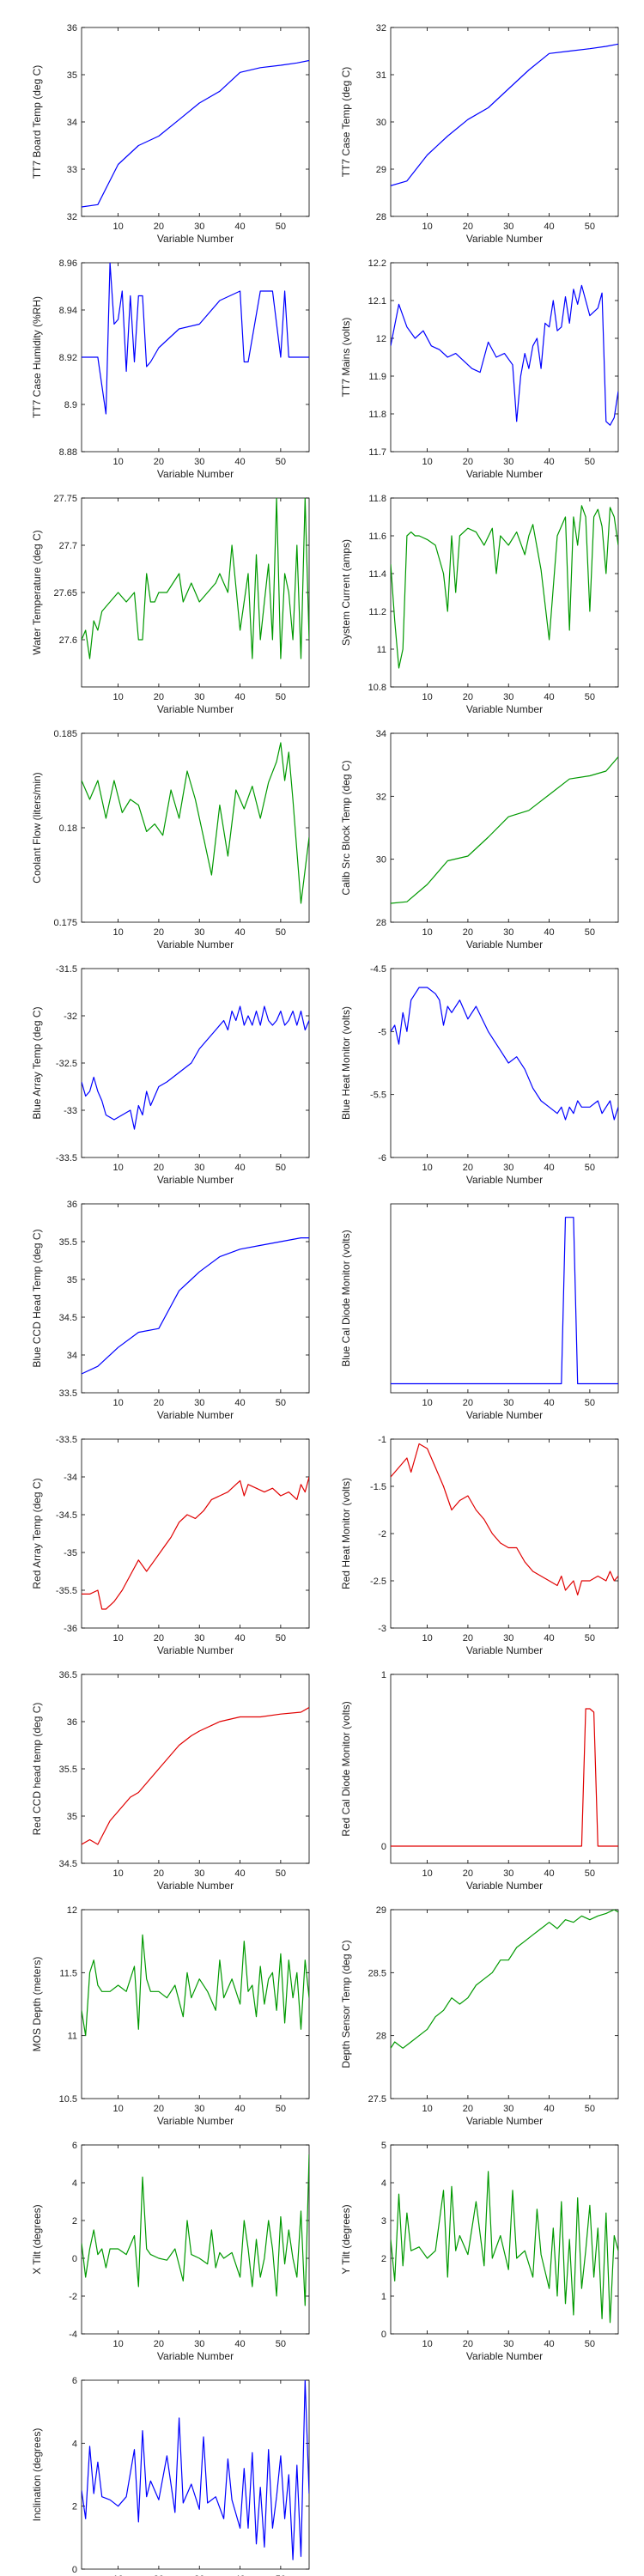 The image size is (644, 2576). What do you see at coordinates (377, 1973) in the screenshot?
I see `y-tick-label: 28.5` at bounding box center [377, 1973].